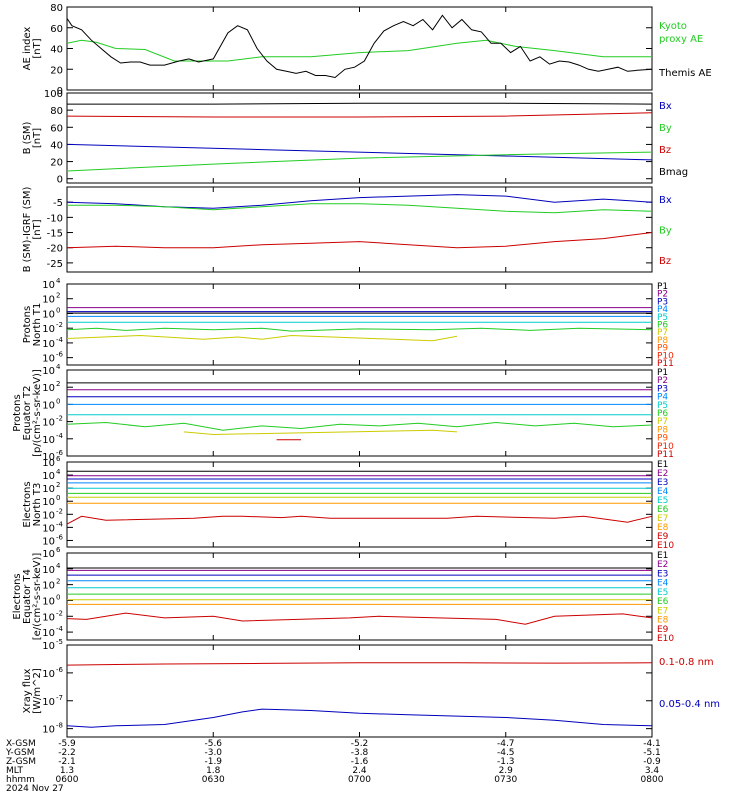  Describe the element at coordinates (27, 504) in the screenshot. I see `y-axis-title: Electrons` at that location.